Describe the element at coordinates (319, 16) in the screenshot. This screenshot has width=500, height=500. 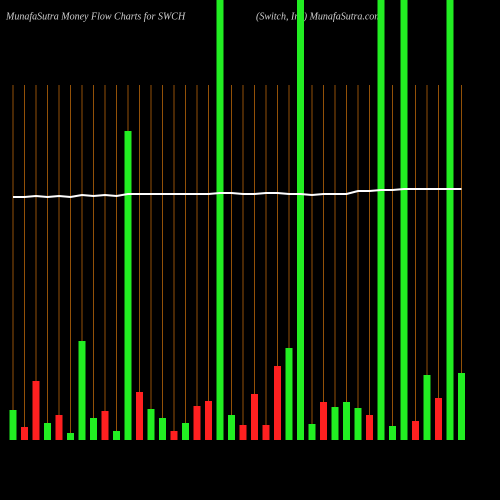
I see `chart-subtitle: (Switch, Inc) MunafaSutra.com` at that location.